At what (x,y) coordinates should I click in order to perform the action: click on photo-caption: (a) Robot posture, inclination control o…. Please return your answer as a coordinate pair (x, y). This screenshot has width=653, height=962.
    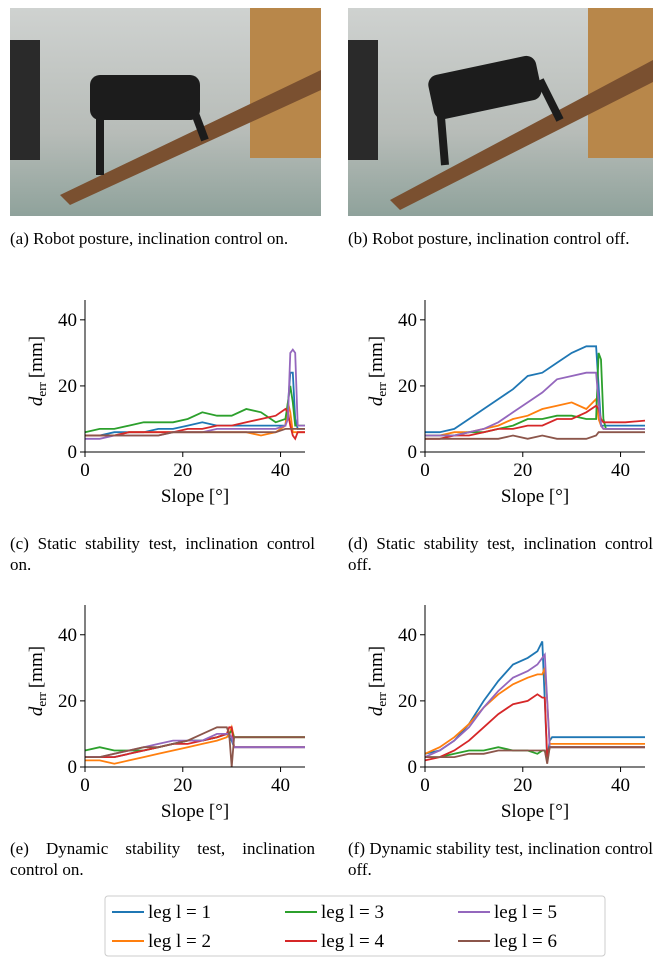
    Looking at the image, I should click on (149, 238).